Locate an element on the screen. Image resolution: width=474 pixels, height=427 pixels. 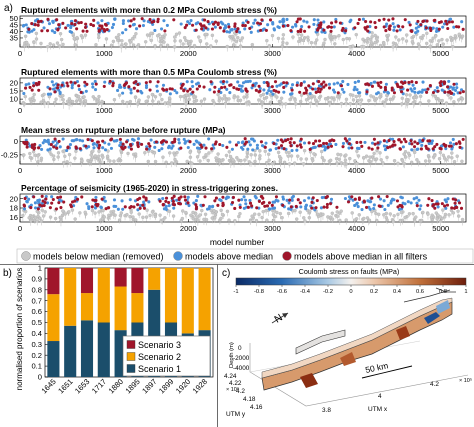
fault-trace-north is located at coordinates (427, 296).